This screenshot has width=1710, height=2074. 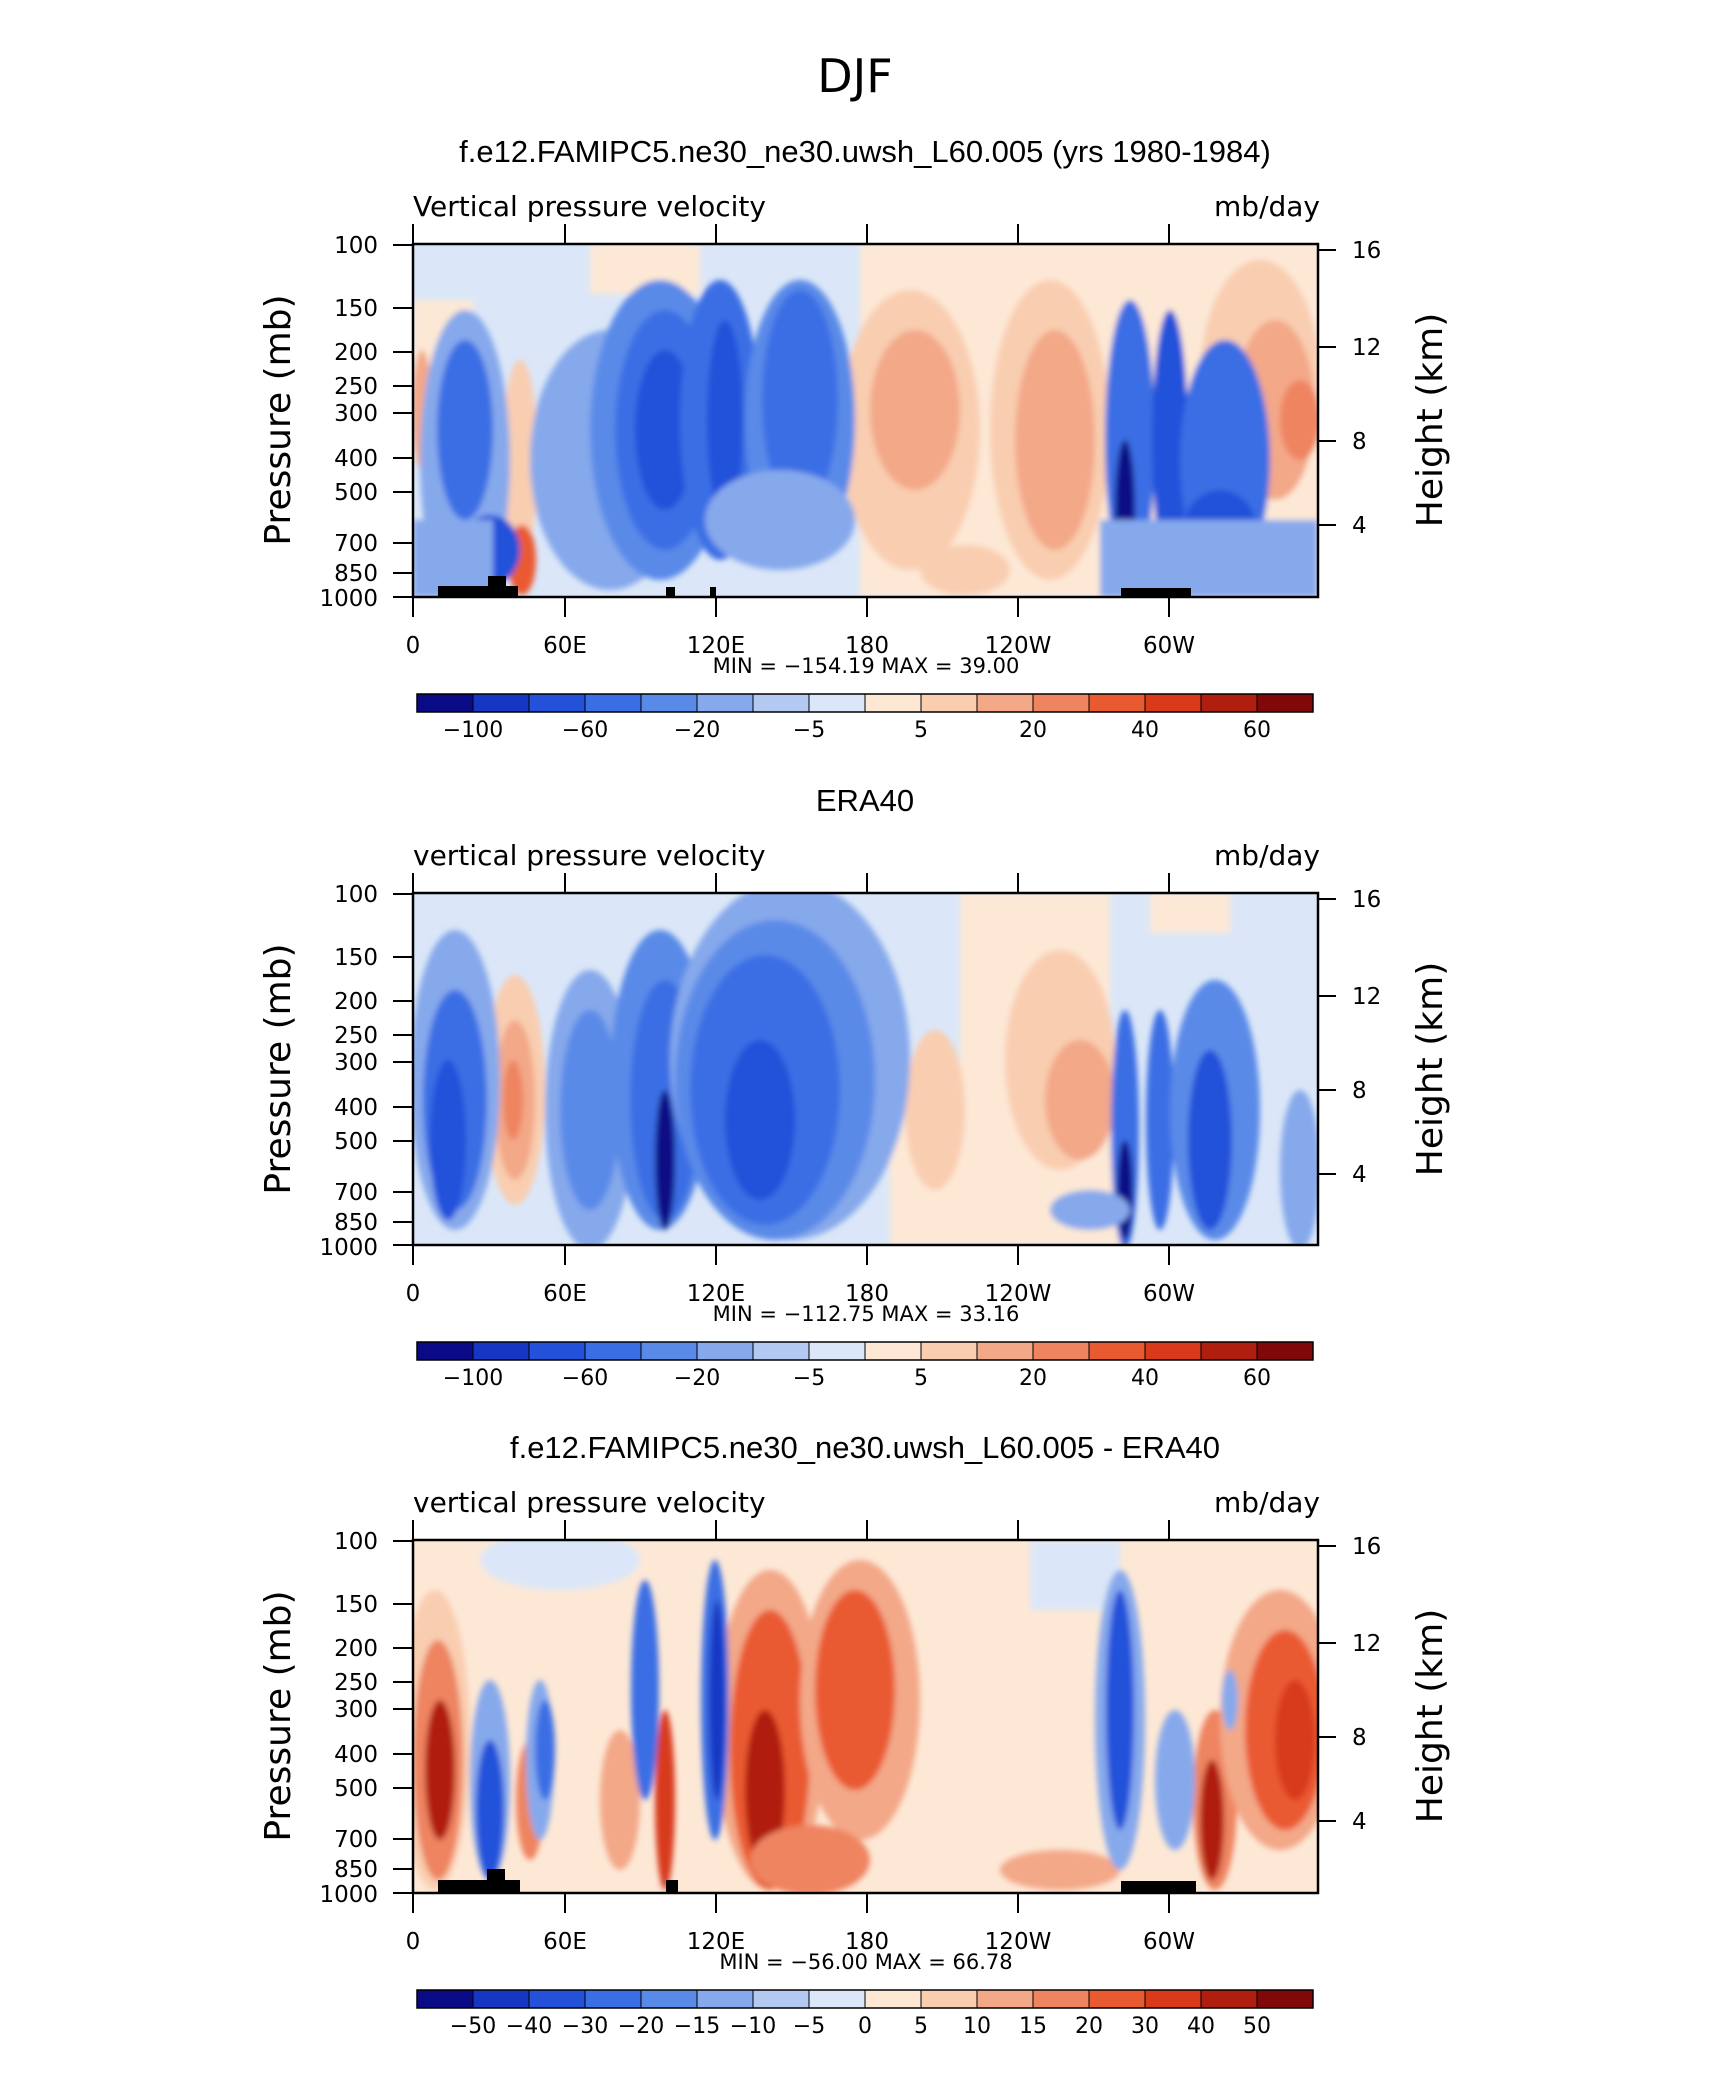 What do you see at coordinates (1145, 2026) in the screenshot?
I see `colorbar-label: 30` at bounding box center [1145, 2026].